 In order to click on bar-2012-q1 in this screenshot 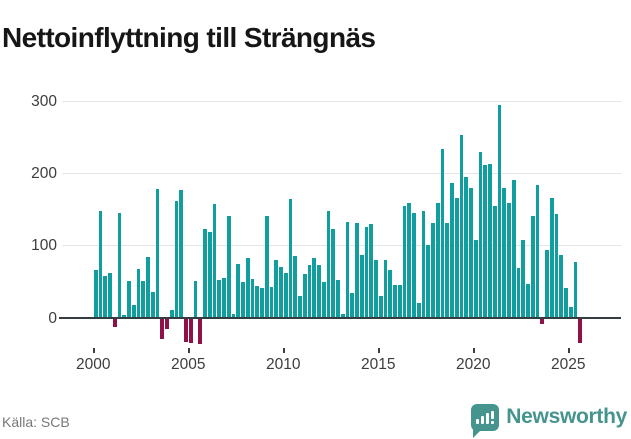, I will do `click(323, 300)`.